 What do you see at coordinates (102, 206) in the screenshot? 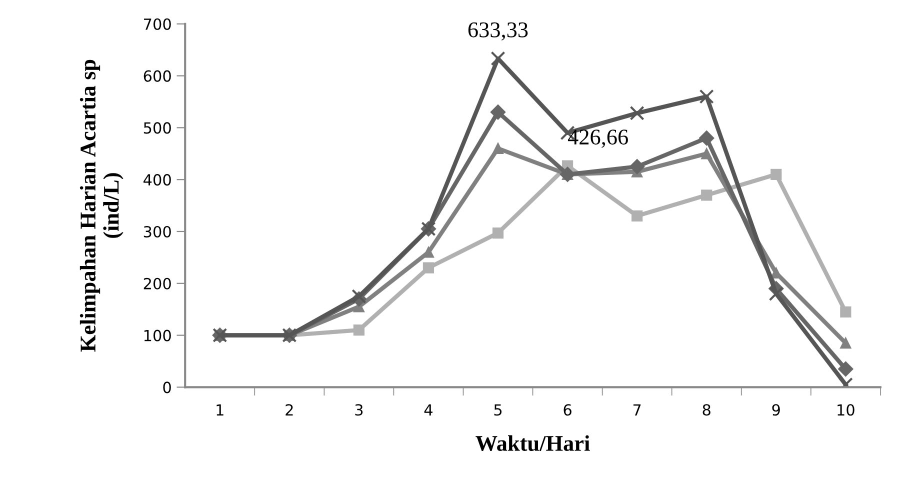
I see `y-axis-title: Kelimpahan Harian Acartia sp (ind/L)` at bounding box center [102, 206].